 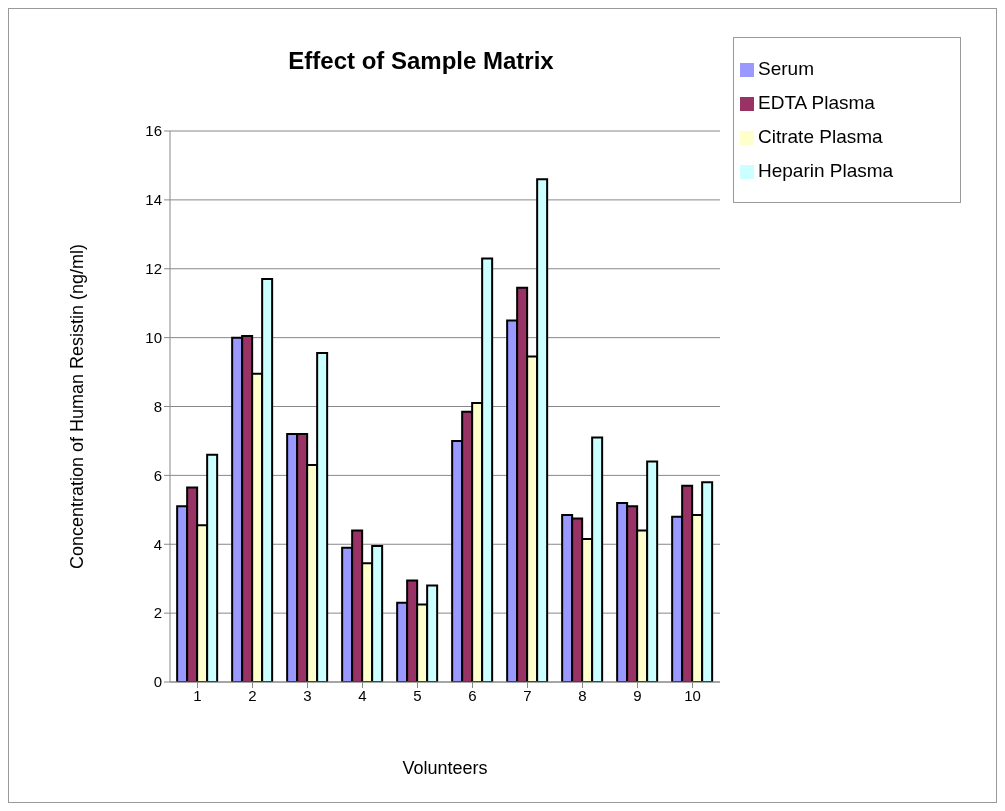 What do you see at coordinates (362, 695) in the screenshot?
I see `x-tick-label: 4` at bounding box center [362, 695].